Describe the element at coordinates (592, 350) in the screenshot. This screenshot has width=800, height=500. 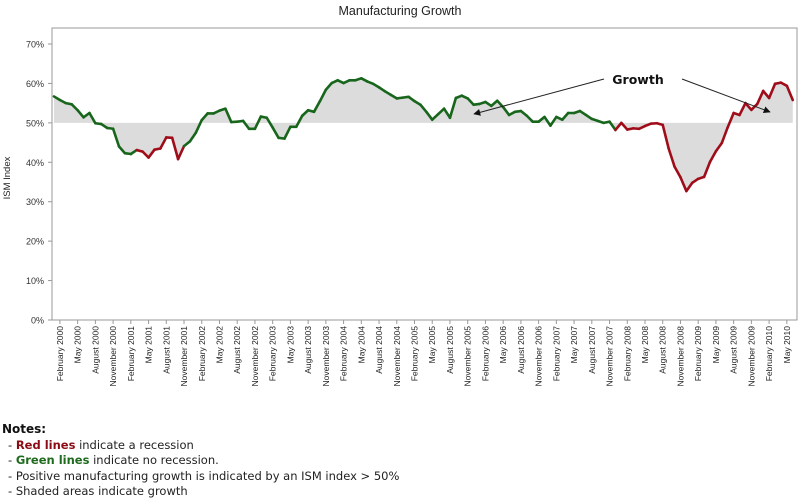
I see `x-tick-label: August 2007` at that location.